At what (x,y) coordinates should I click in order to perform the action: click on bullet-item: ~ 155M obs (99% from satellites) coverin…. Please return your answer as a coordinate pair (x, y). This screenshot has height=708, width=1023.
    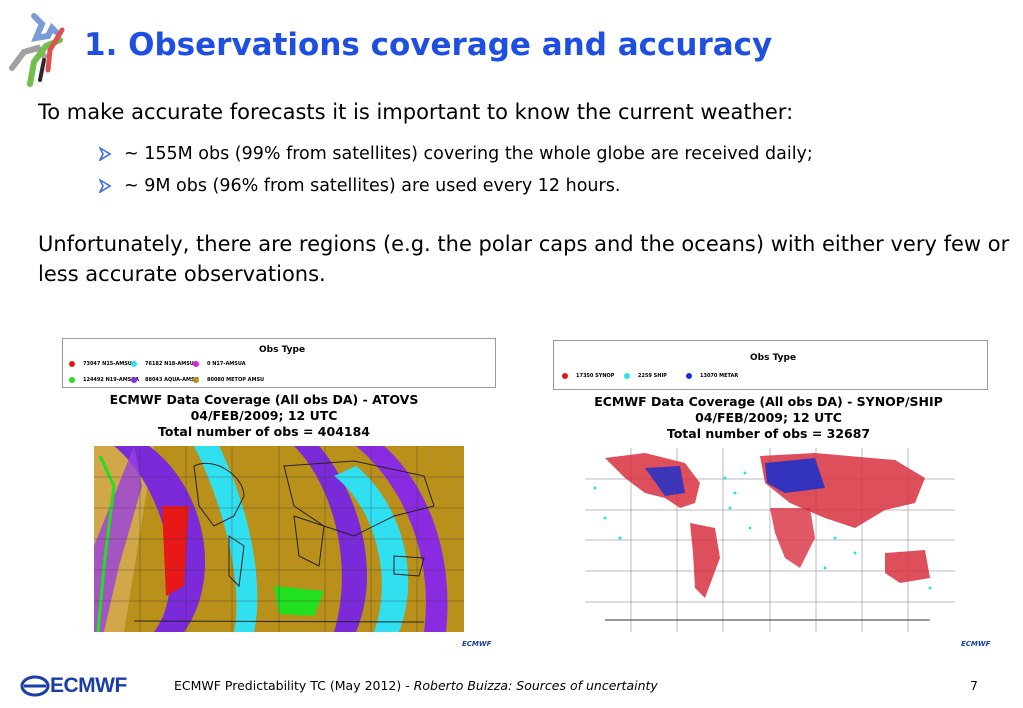
    Looking at the image, I should click on (455, 157).